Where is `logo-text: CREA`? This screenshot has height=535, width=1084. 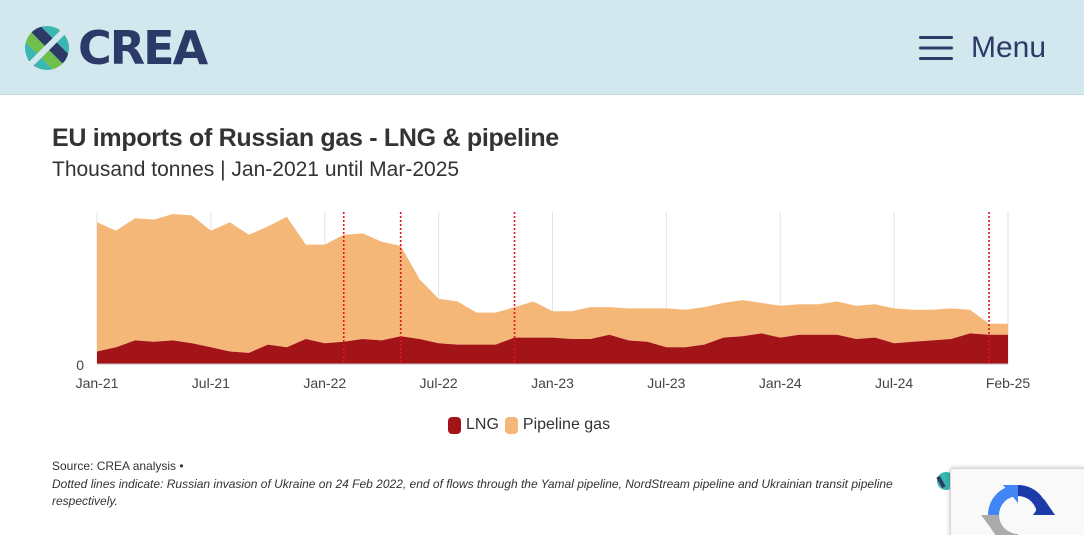
logo-text: CREA is located at coordinates (143, 48).